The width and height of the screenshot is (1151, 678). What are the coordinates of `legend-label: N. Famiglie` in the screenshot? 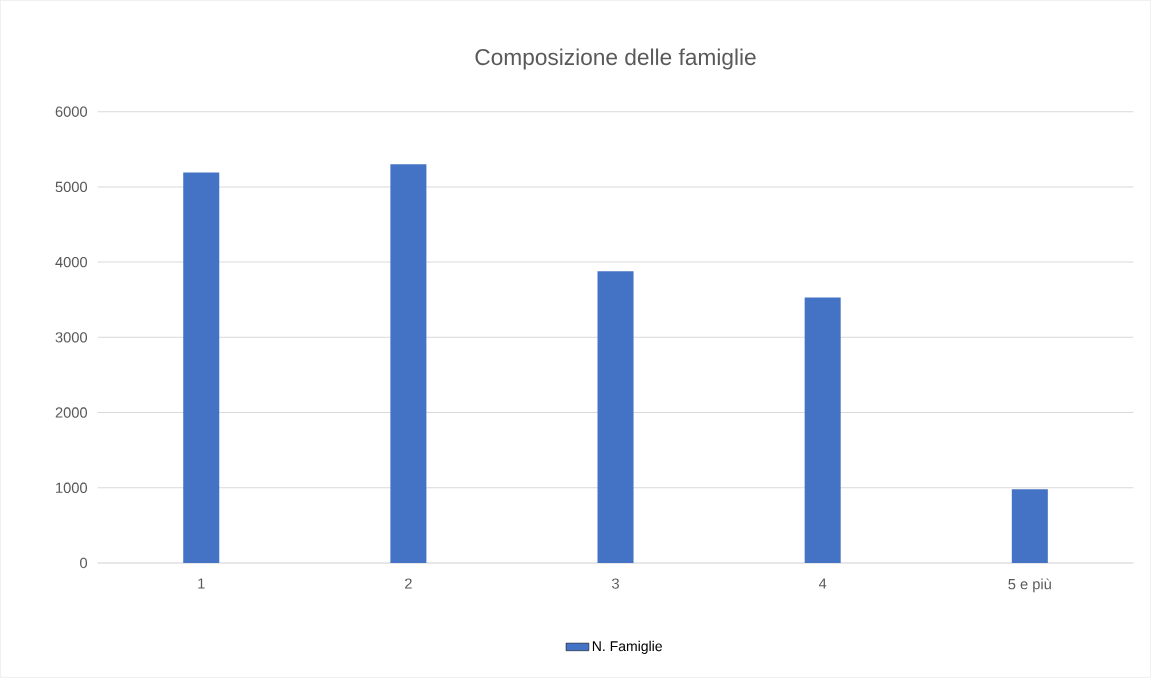 It's located at (627, 648).